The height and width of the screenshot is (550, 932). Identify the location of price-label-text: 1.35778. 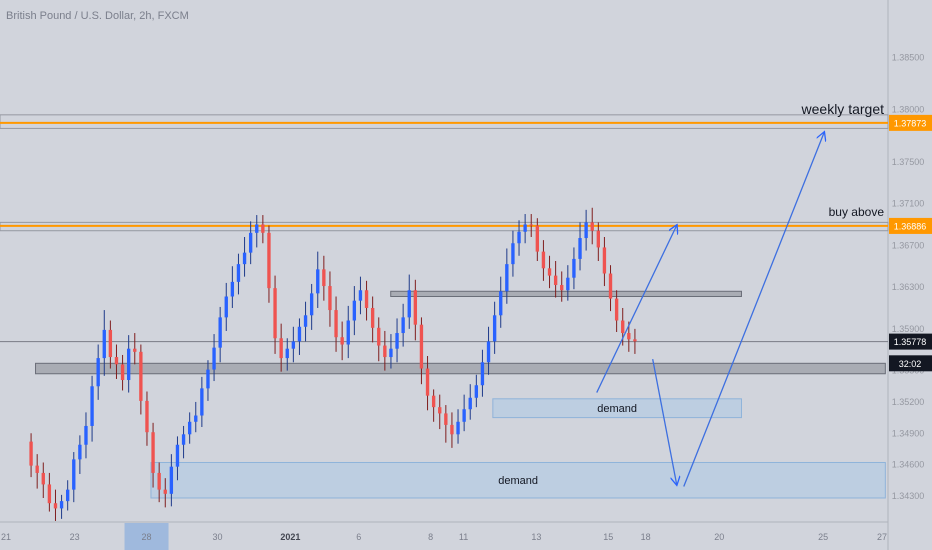
(910, 342).